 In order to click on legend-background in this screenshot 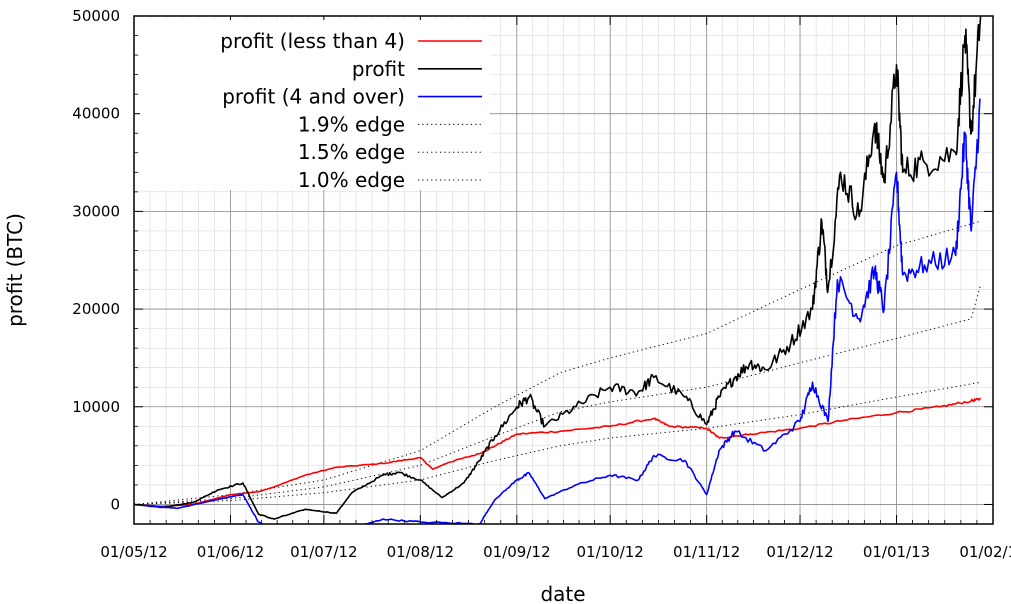, I will do `click(315, 105)`.